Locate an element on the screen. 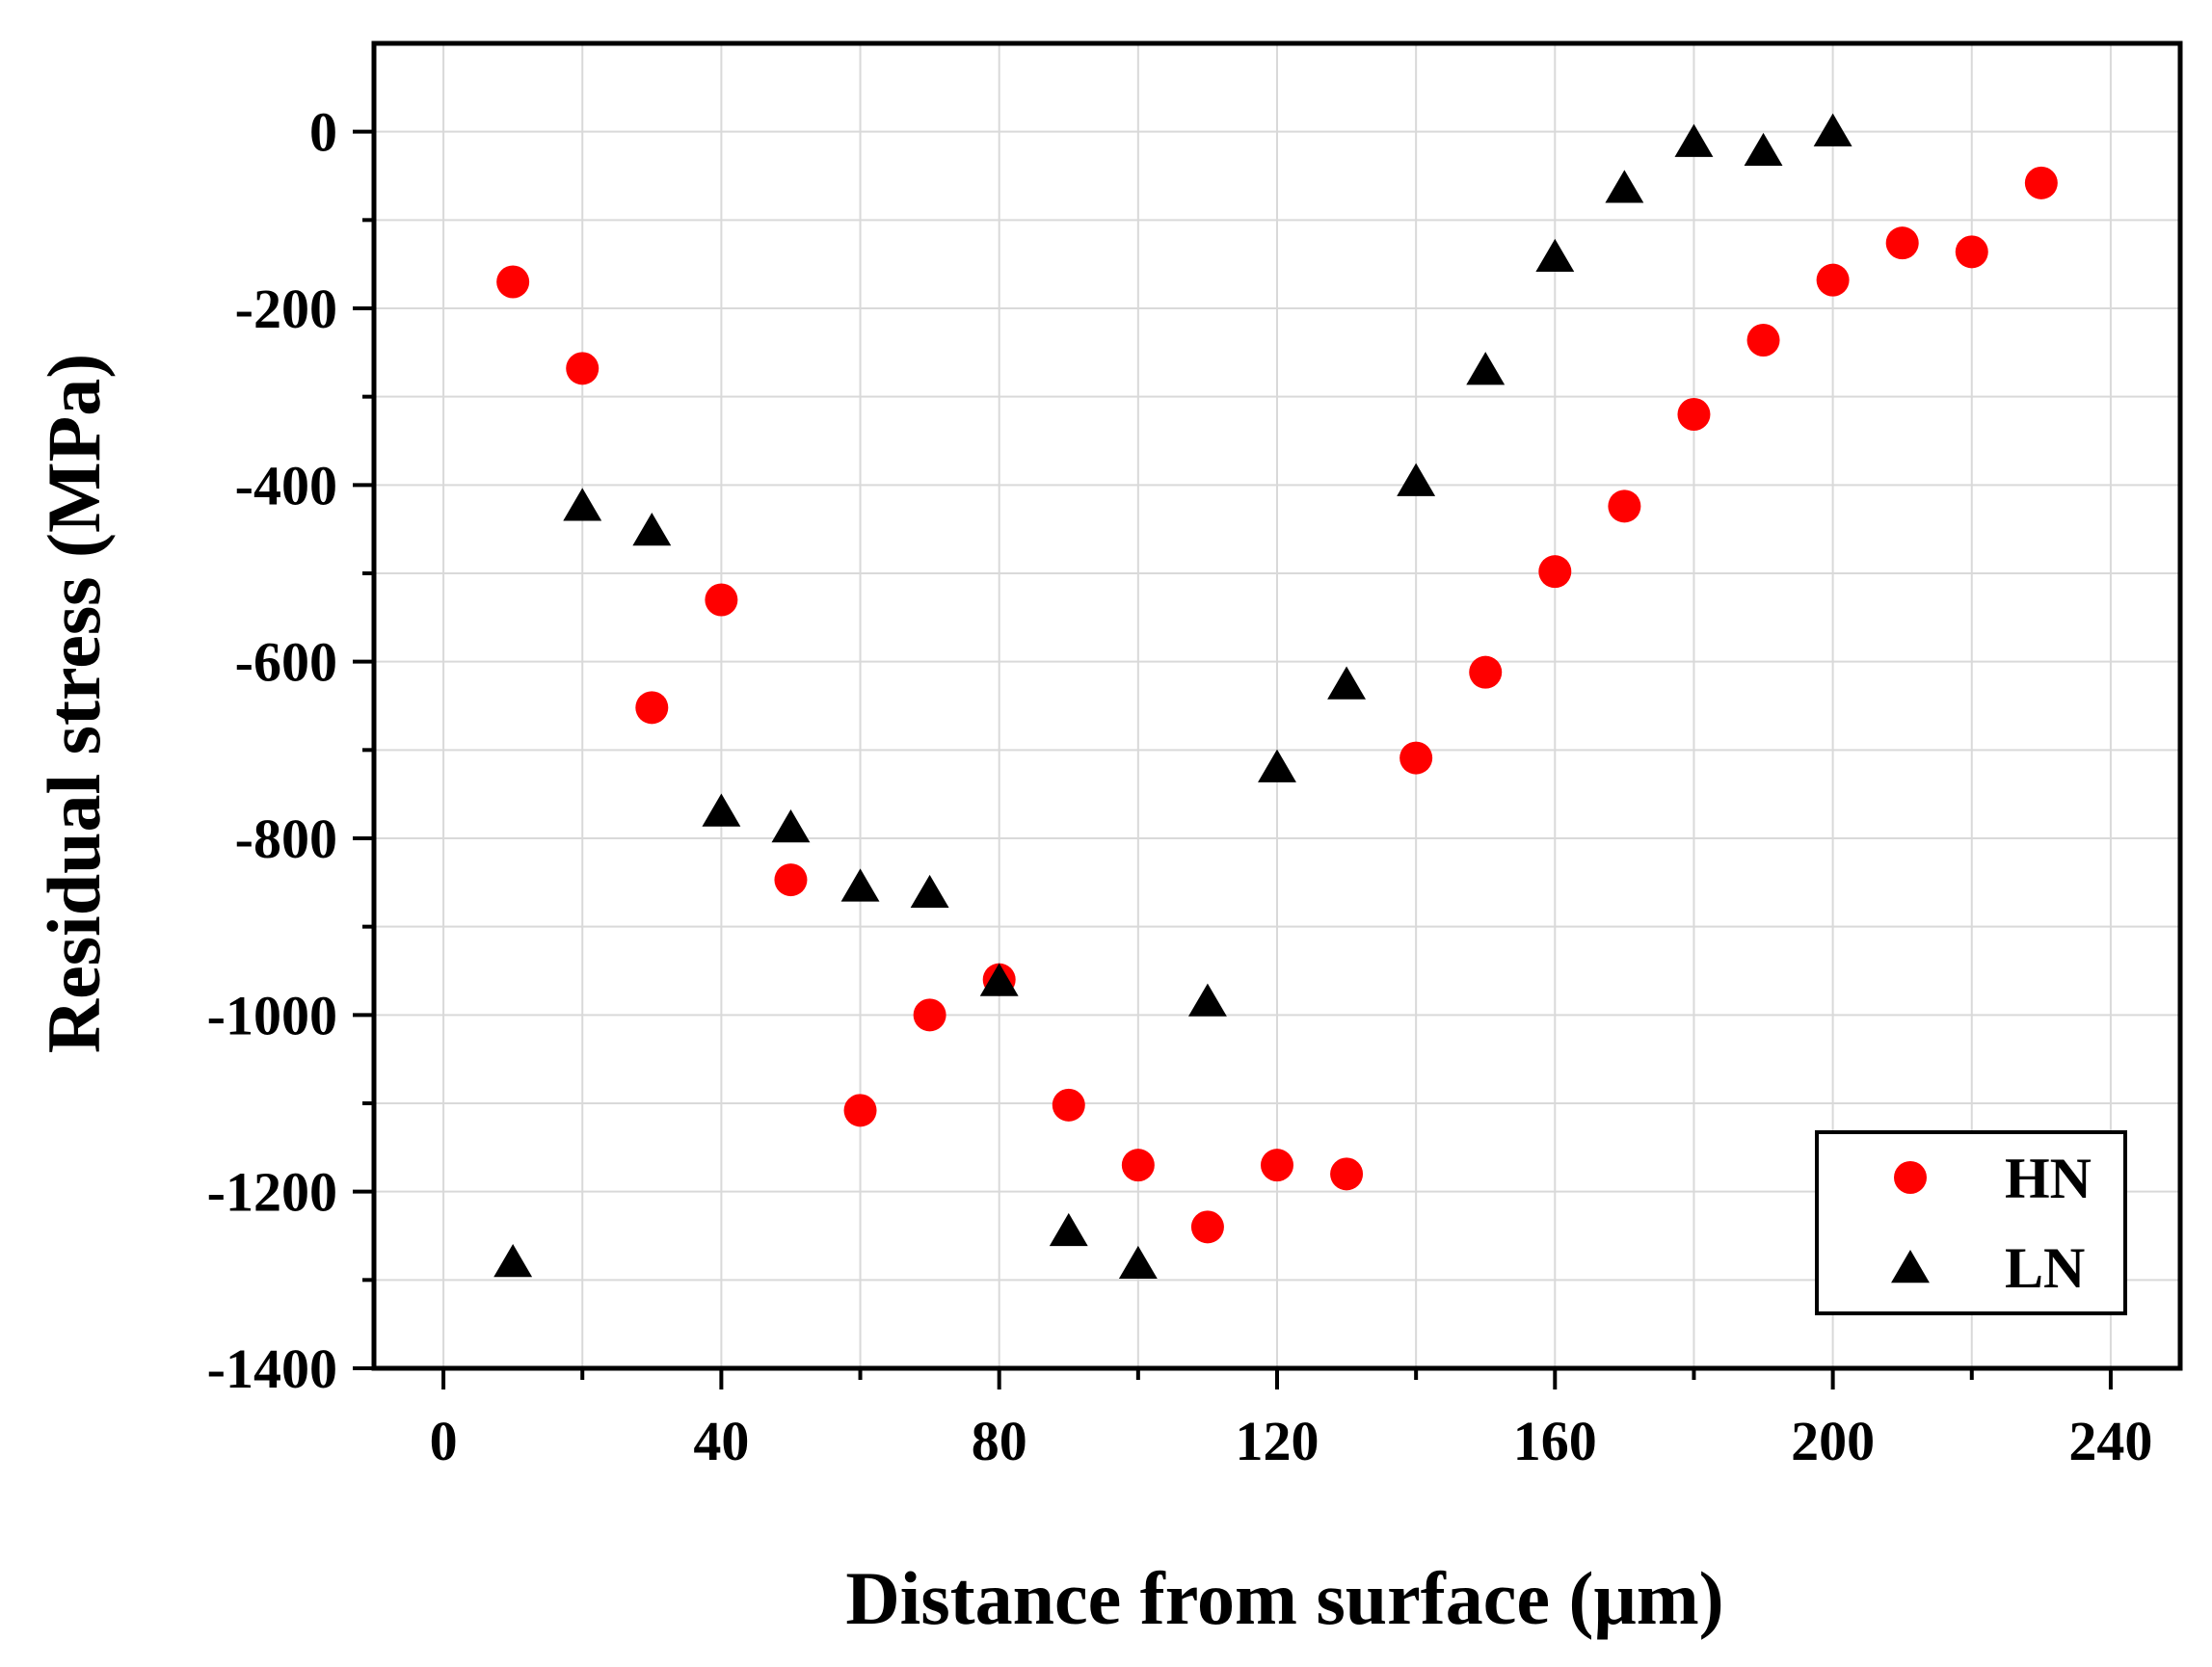 The height and width of the screenshot is (1667, 2212). x-axis-title: Distance from surface (μm) is located at coordinates (1284, 1598).